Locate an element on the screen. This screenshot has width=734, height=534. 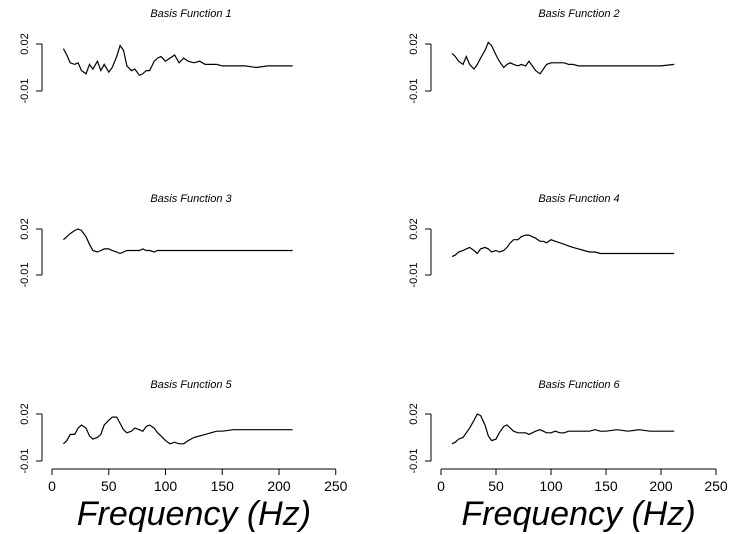
panel-title: Basis Function 4 is located at coordinates (578, 199).